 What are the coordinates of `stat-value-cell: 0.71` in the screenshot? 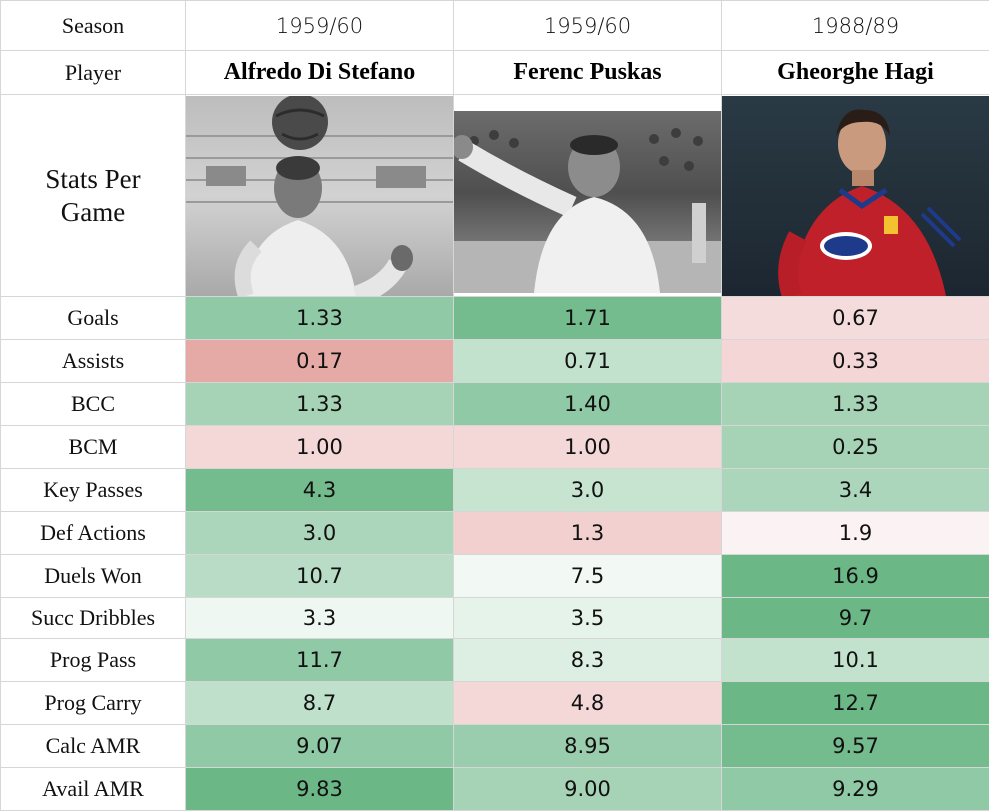 It's located at (588, 361).